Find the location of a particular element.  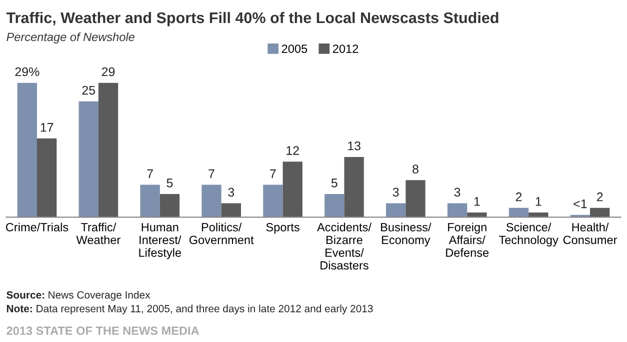

data-label: 17 is located at coordinates (47, 127).